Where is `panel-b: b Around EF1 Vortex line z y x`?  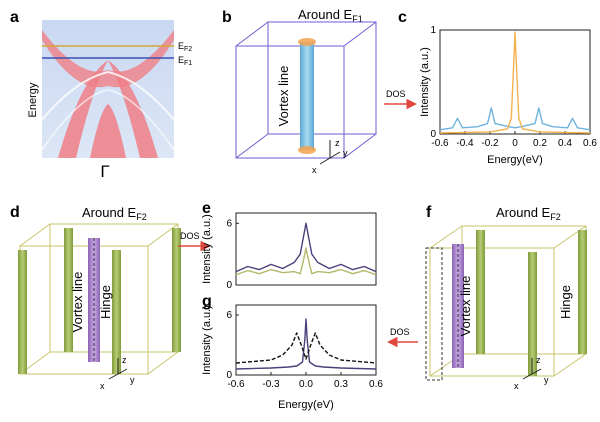 panel-b: b Around EF1 Vortex line z y x is located at coordinates (299, 91).